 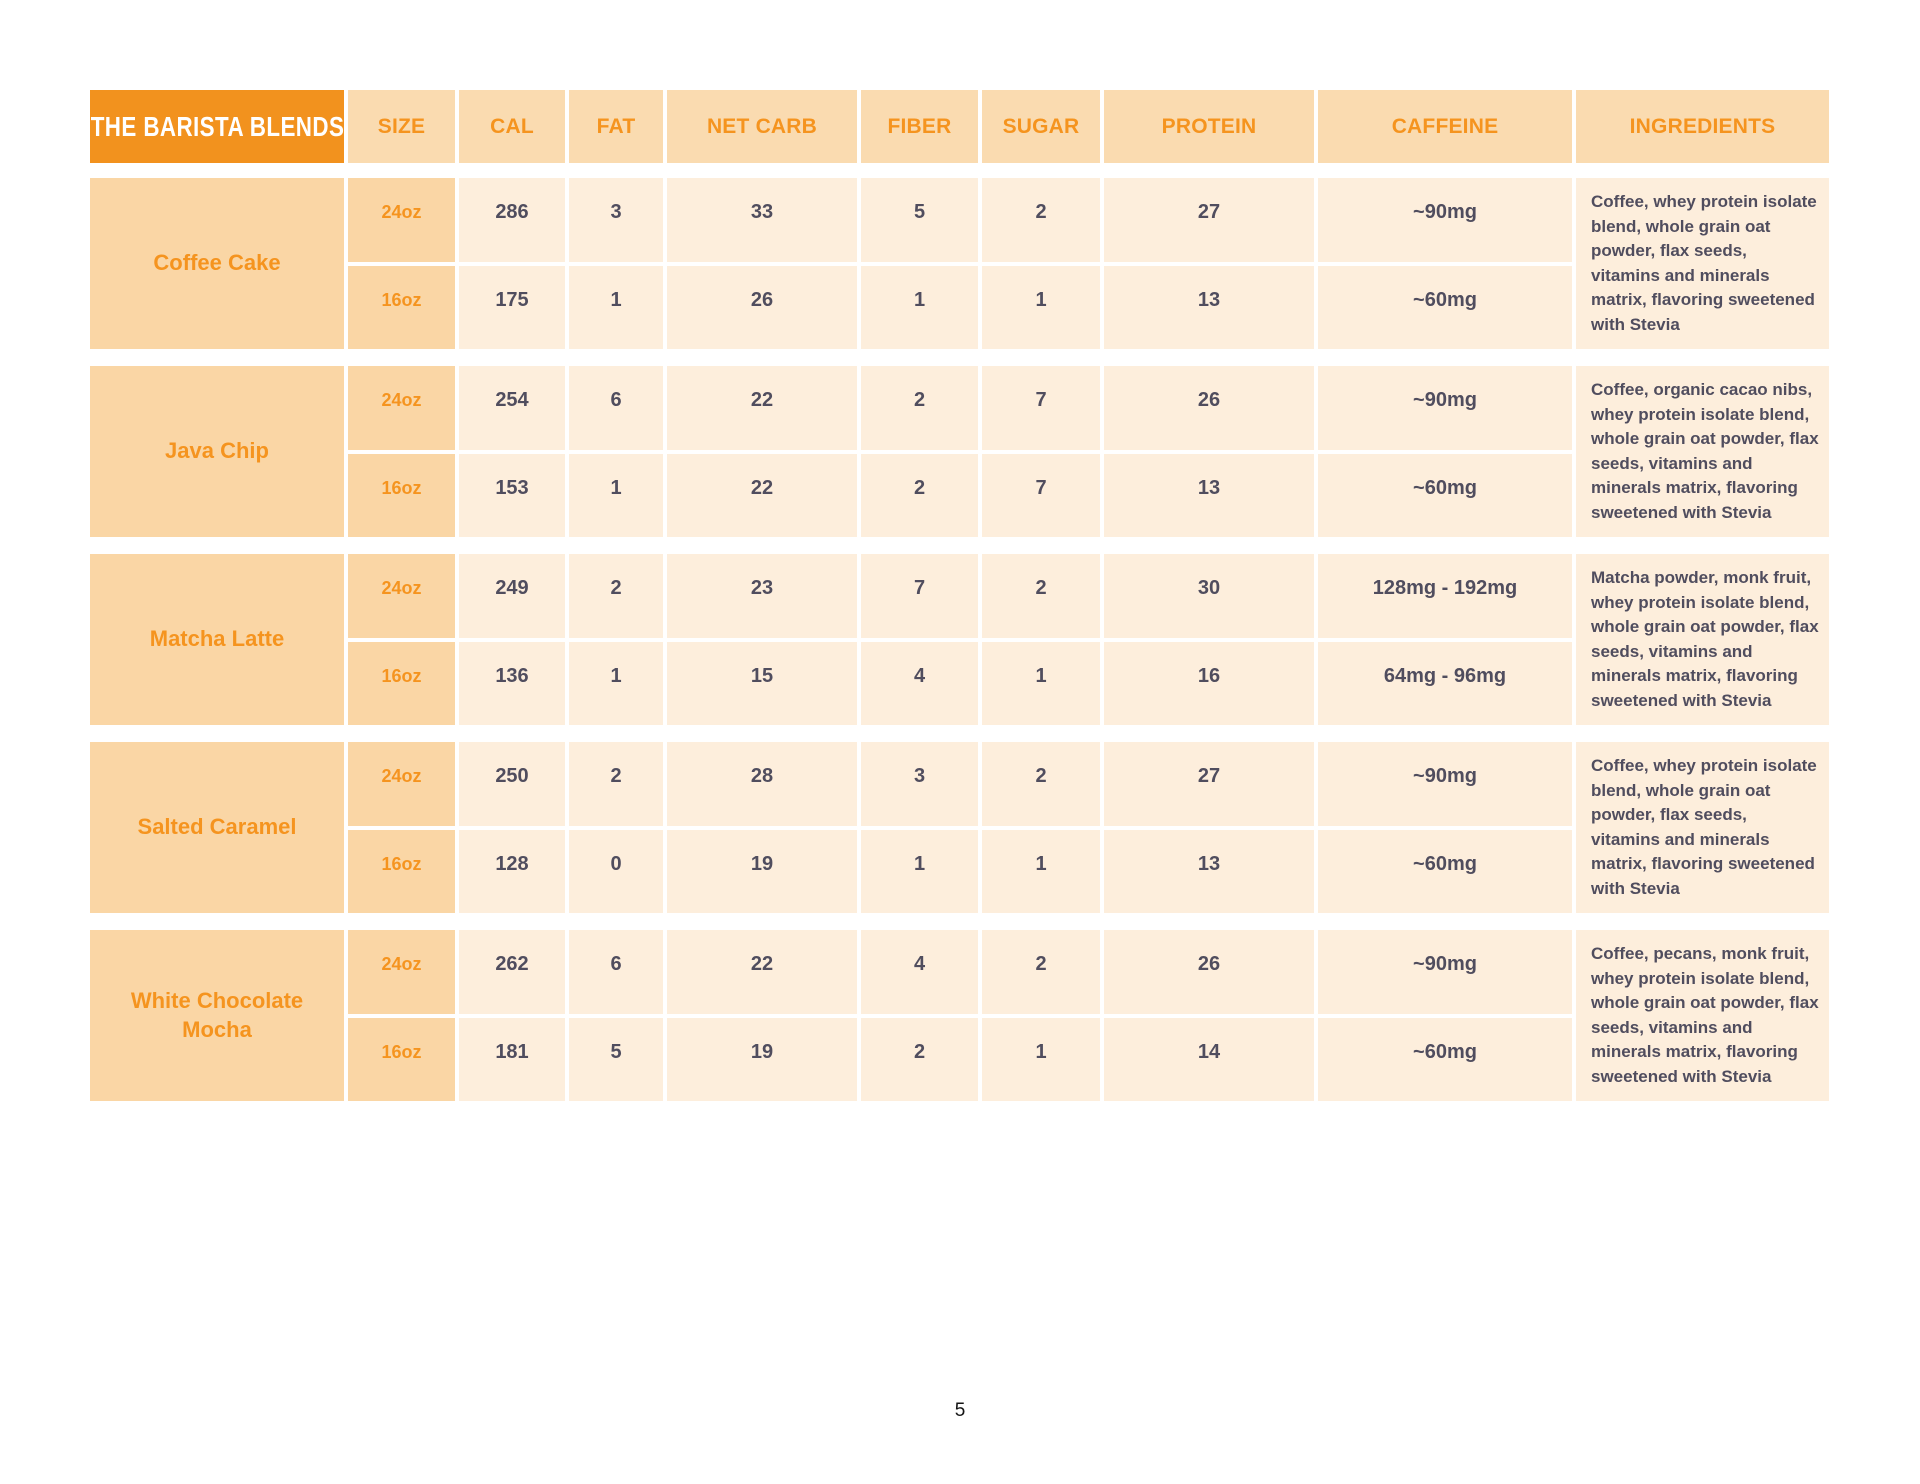 I want to click on fiber-cell-24oz: 5, so click(x=919, y=220).